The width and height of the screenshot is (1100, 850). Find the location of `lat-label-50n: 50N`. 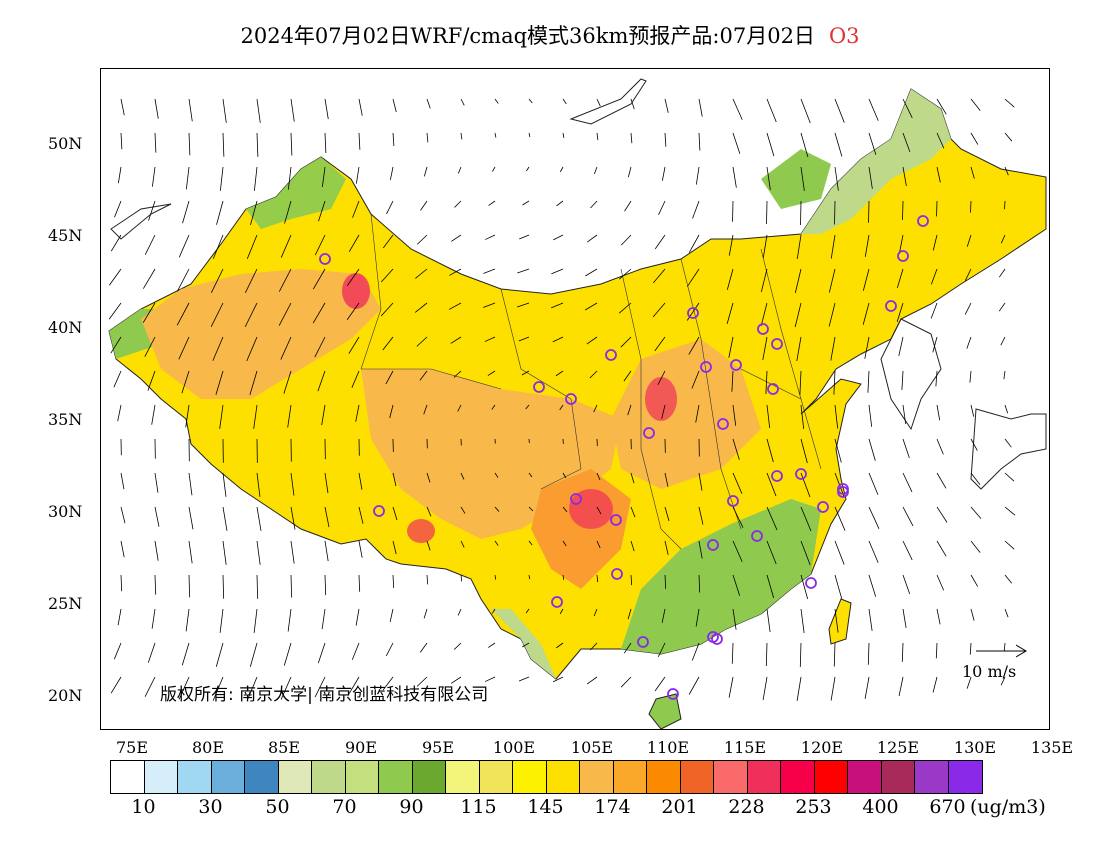

lat-label-50n: 50N is located at coordinates (65, 143).